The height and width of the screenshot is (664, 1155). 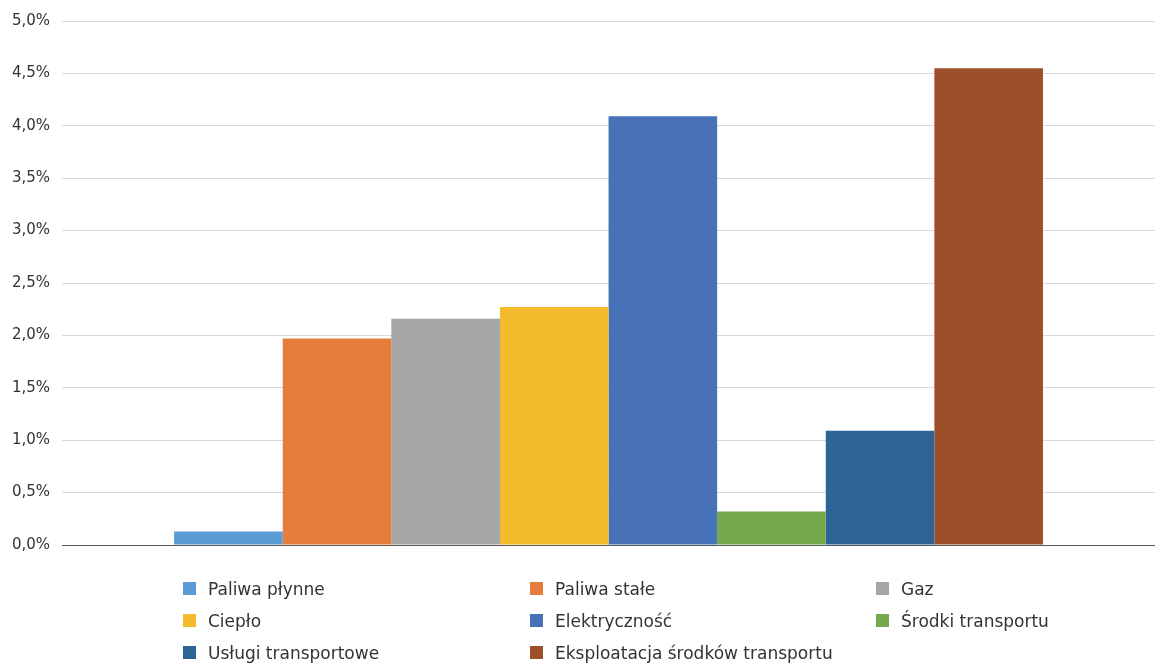 What do you see at coordinates (294, 652) in the screenshot?
I see `legend-label: Usługi transportowe` at bounding box center [294, 652].